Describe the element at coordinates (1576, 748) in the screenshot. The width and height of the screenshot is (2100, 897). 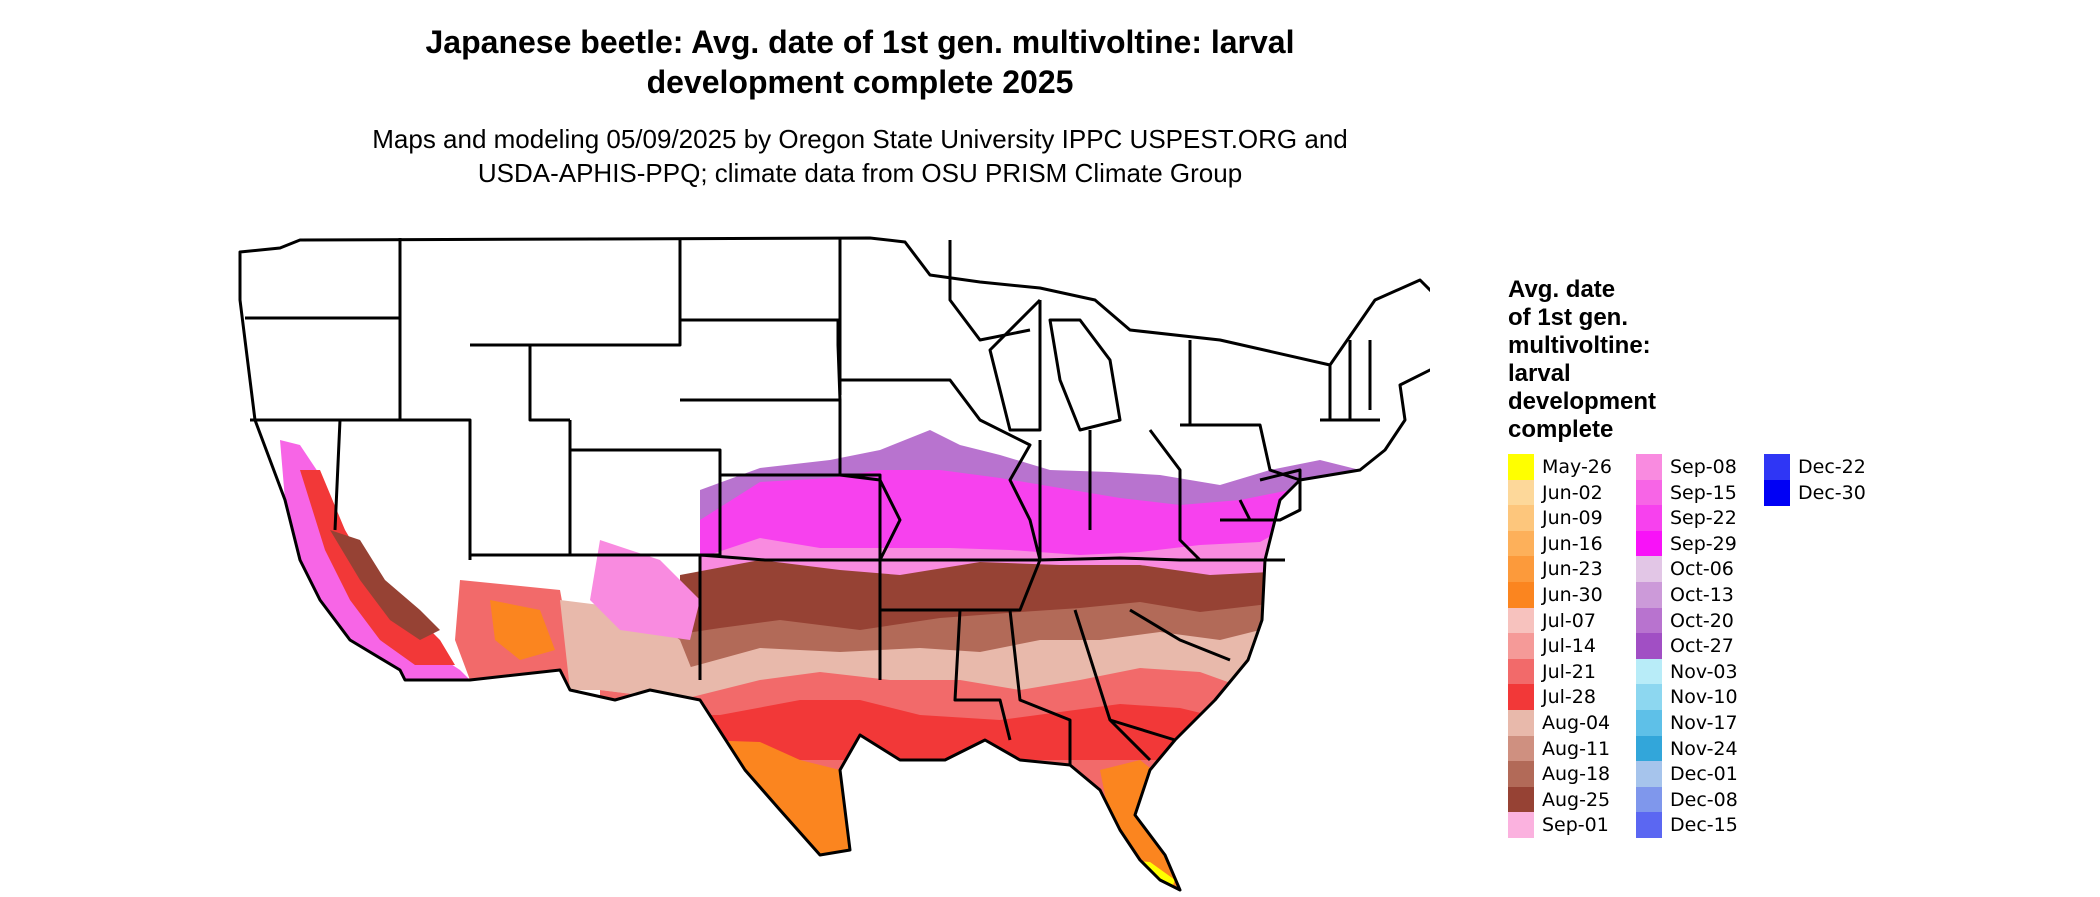
I see `legend-label: Aug-11` at that location.